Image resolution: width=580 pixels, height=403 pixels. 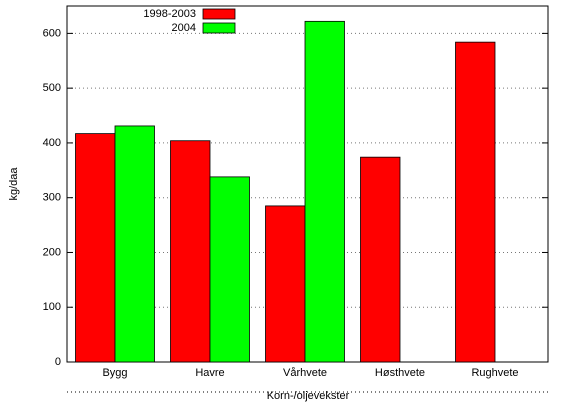 What do you see at coordinates (308, 396) in the screenshot?
I see `x-axis-label: Korn-/oljevekster` at bounding box center [308, 396].